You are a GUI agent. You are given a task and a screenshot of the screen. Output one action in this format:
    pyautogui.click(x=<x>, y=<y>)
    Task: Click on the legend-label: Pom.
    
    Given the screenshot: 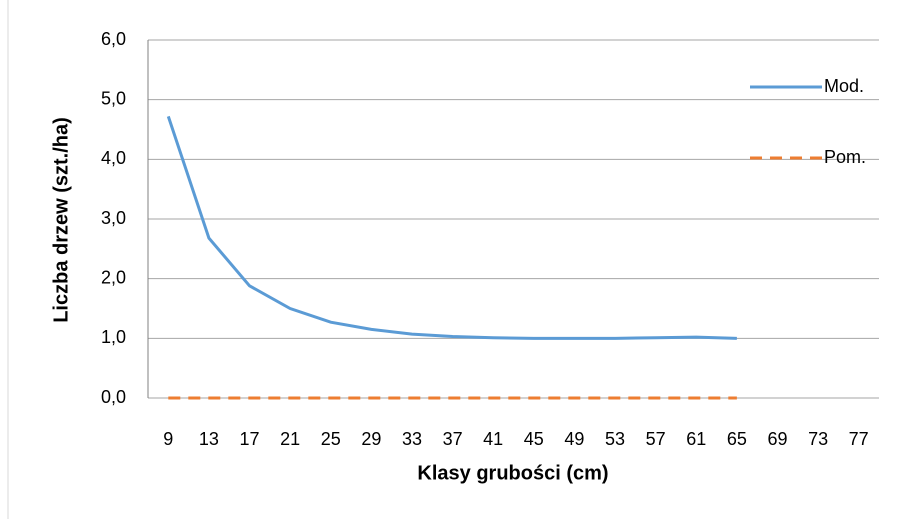 What is the action you would take?
    pyautogui.click(x=845, y=157)
    